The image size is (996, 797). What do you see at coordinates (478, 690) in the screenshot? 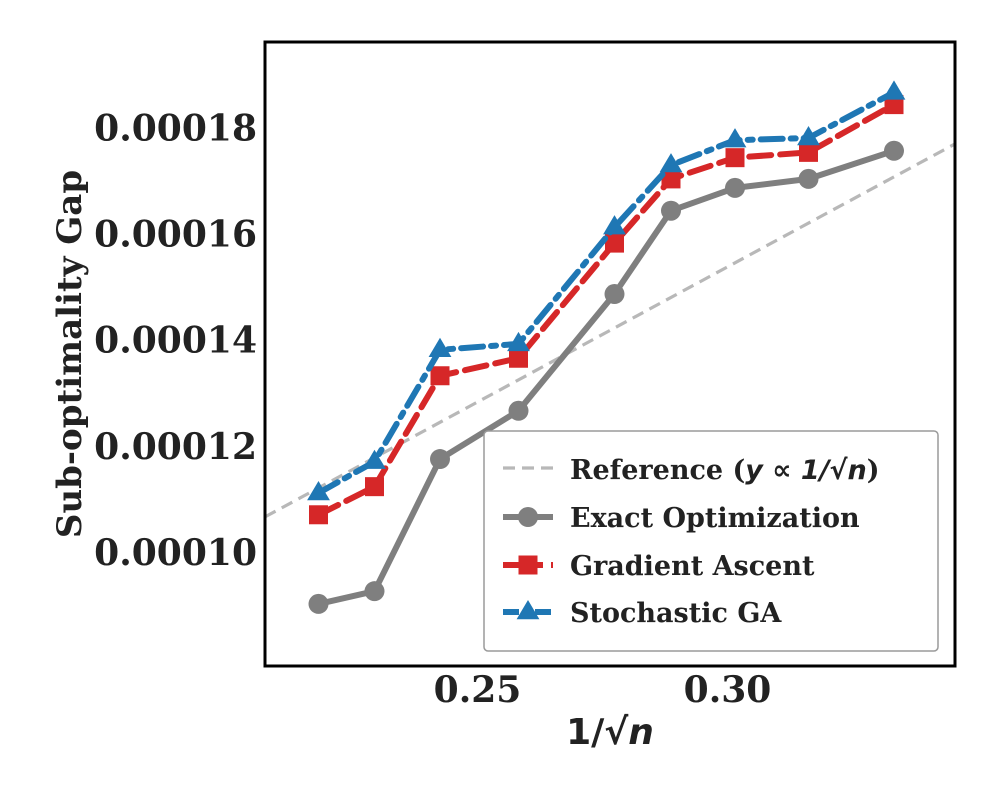
I see `x-tick-label: 0.25` at bounding box center [478, 690].